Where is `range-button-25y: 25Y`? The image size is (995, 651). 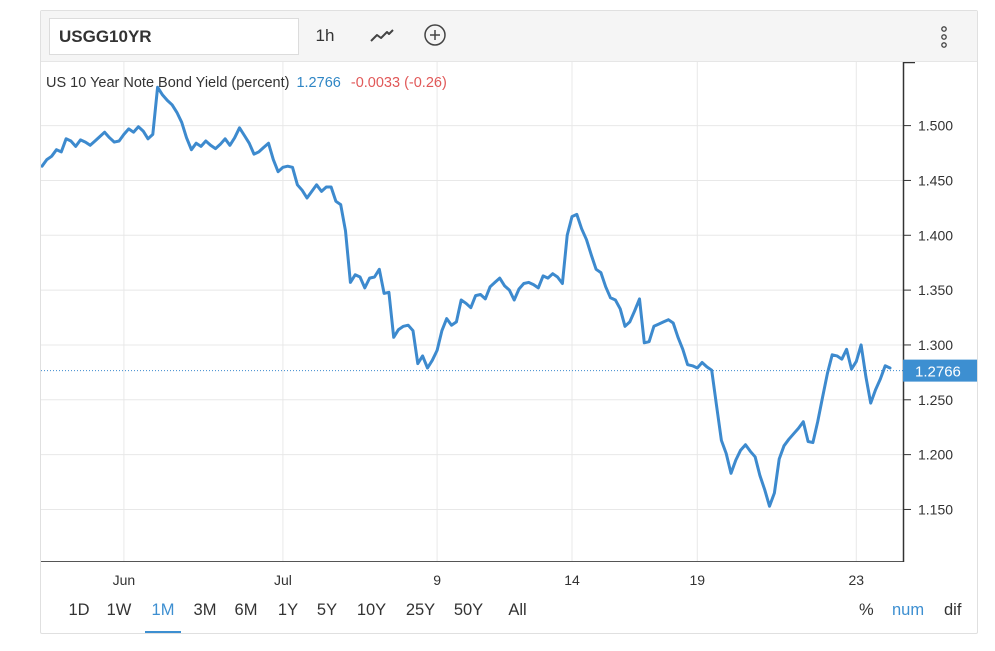
range-button-25y: 25Y is located at coordinates (420, 610).